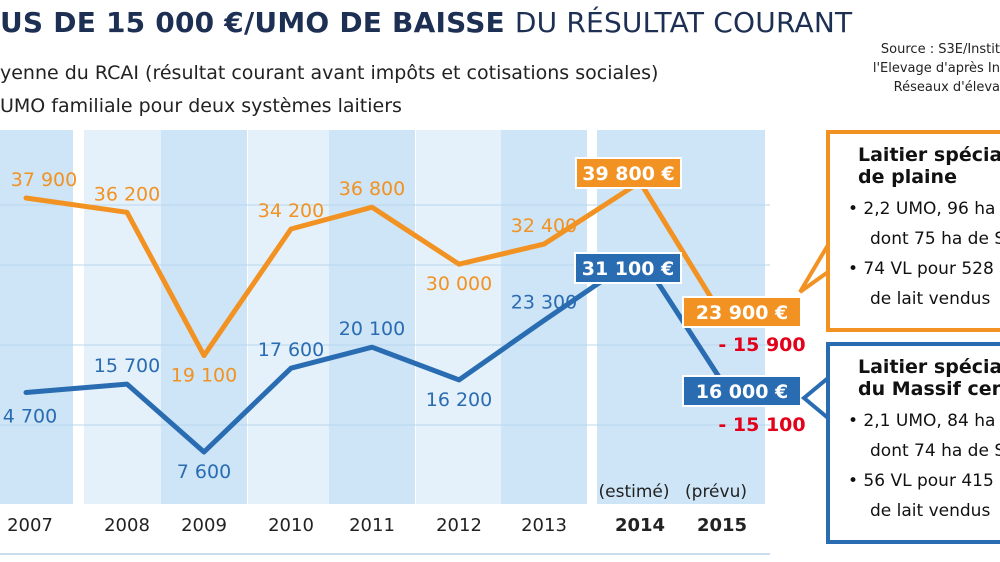  Describe the element at coordinates (204, 376) in the screenshot. I see `data-label: 19 100` at that location.